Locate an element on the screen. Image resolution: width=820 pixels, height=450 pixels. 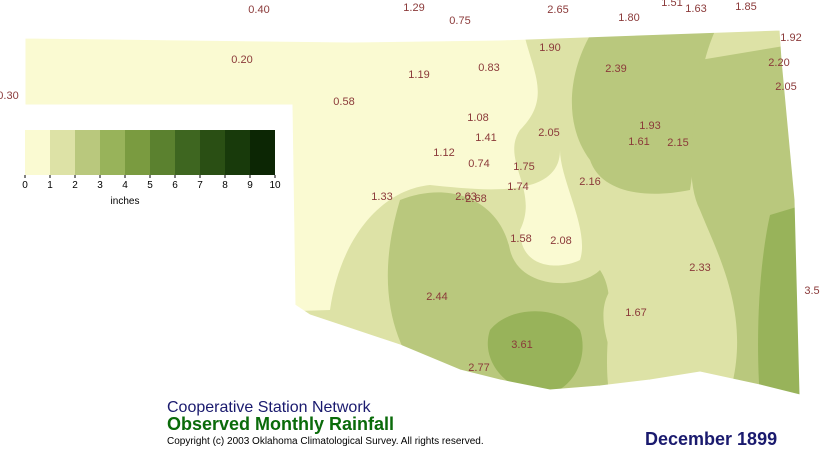
station-value: 3.61 is located at coordinates (521, 345).